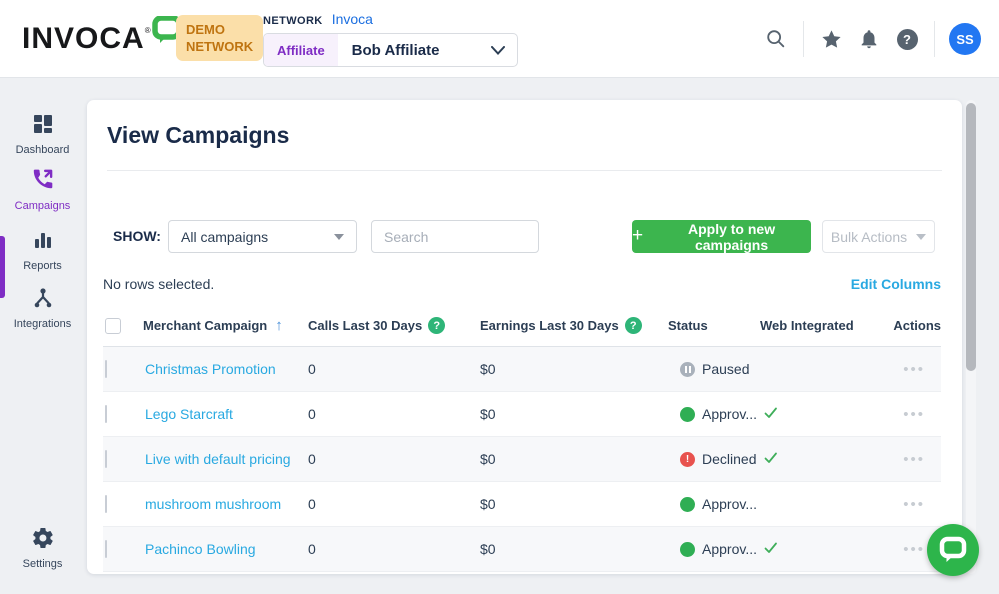 Image resolution: width=999 pixels, height=594 pixels. What do you see at coordinates (776, 39) in the screenshot?
I see `search-icon` at bounding box center [776, 39].